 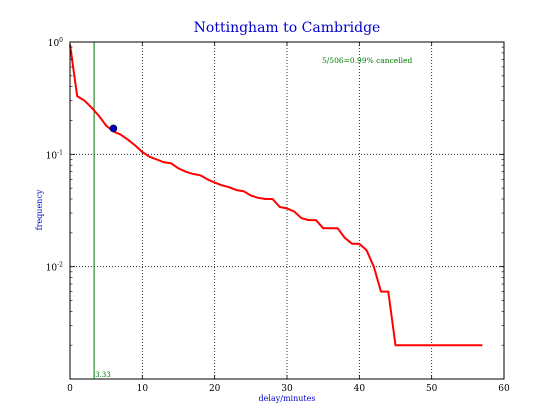 What do you see at coordinates (287, 389) in the screenshot?
I see `x-tick-label: 30` at bounding box center [287, 389].